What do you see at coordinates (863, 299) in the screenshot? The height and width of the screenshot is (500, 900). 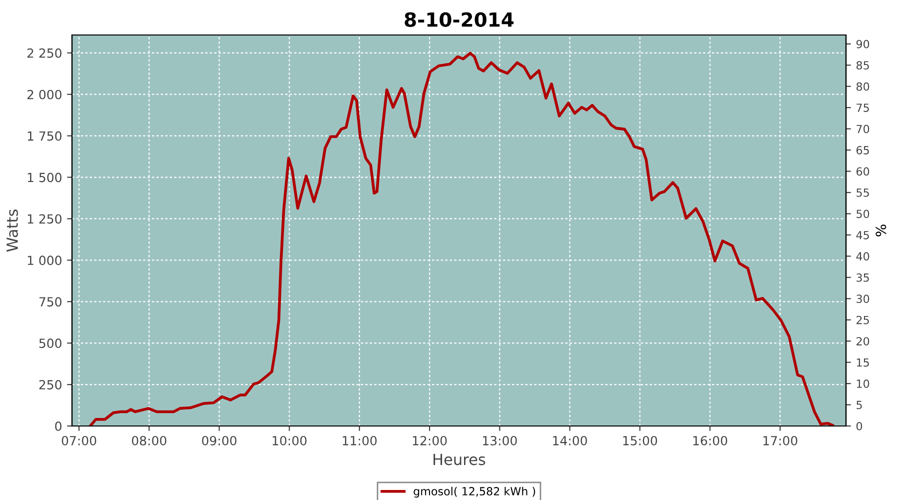 I see `y2-tick-label: 30` at bounding box center [863, 299].